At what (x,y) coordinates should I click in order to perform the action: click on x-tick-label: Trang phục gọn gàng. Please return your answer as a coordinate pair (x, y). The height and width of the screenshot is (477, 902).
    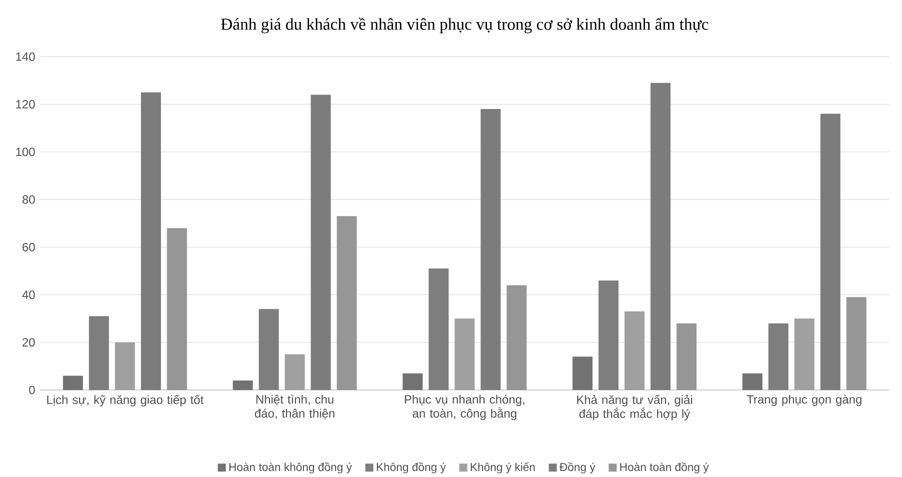
    Looking at the image, I should click on (804, 400).